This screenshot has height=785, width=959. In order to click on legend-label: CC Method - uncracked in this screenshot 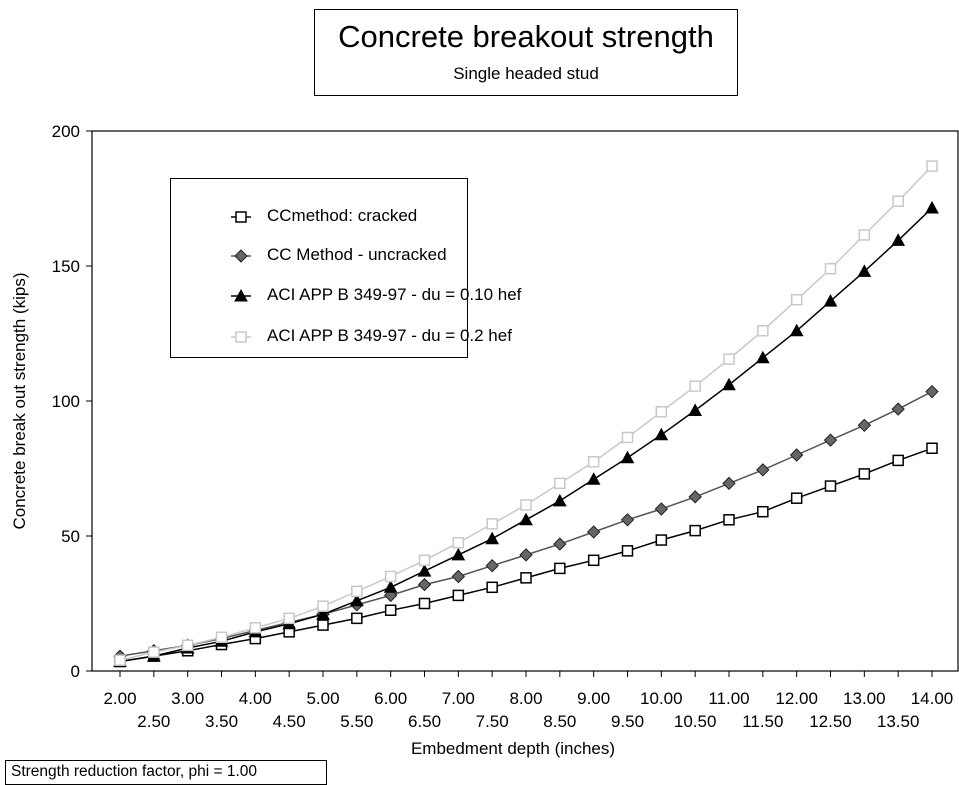, I will do `click(357, 254)`.